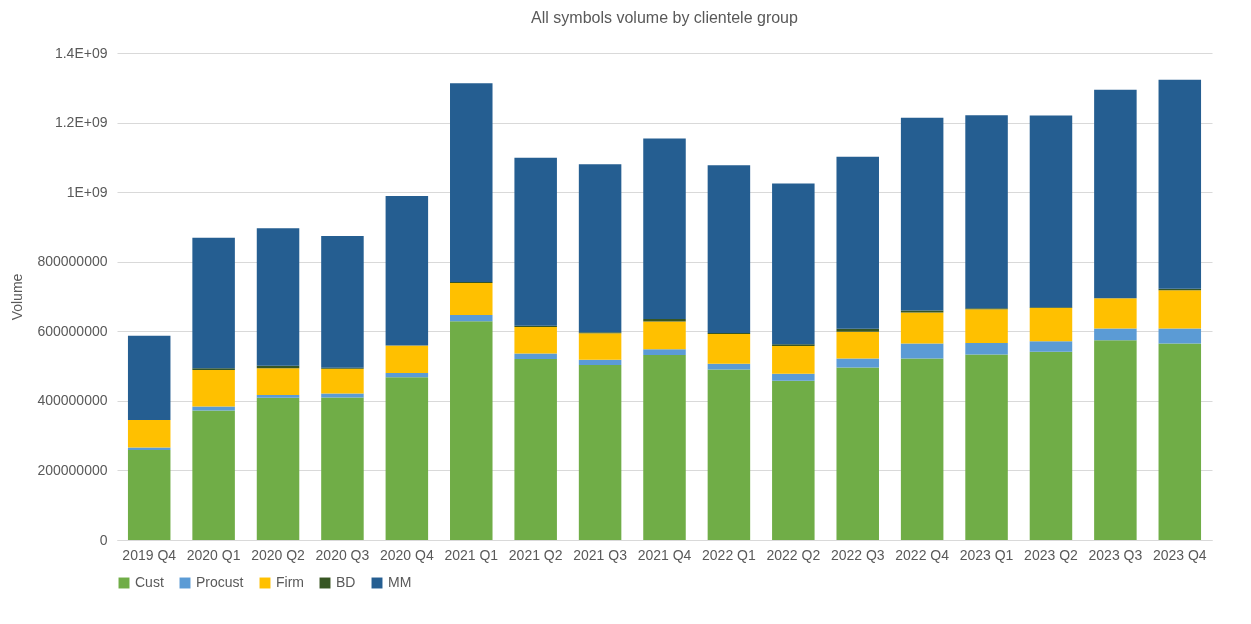 The image size is (1251, 624). What do you see at coordinates (1051, 554) in the screenshot?
I see `x-tick-label: 2023 Q2` at bounding box center [1051, 554].